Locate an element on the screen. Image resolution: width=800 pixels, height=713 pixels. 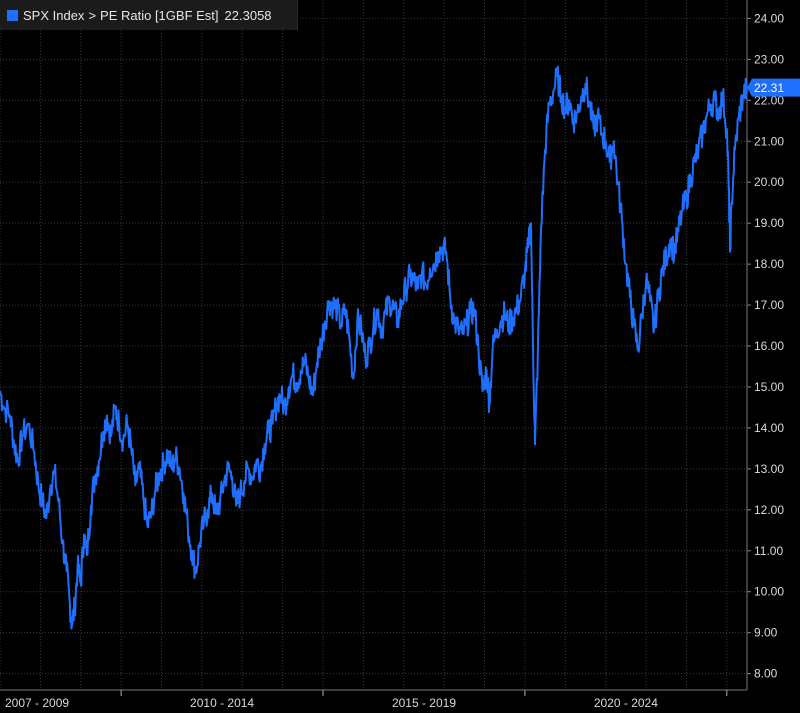
legend-swatch is located at coordinates (12, 15).